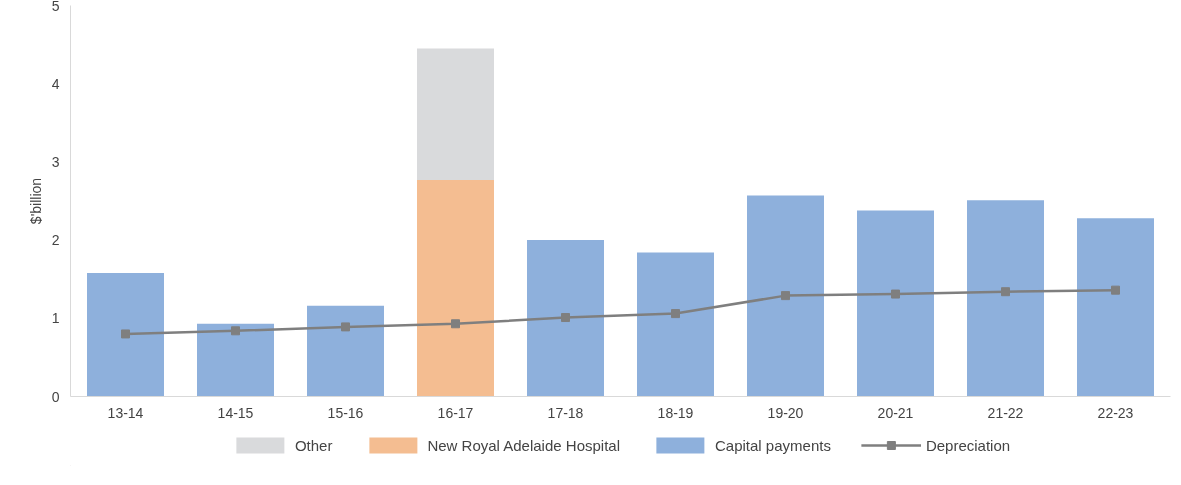 This screenshot has width=1181, height=485. What do you see at coordinates (55, 318) in the screenshot?
I see `y-tick-label: 1` at bounding box center [55, 318].